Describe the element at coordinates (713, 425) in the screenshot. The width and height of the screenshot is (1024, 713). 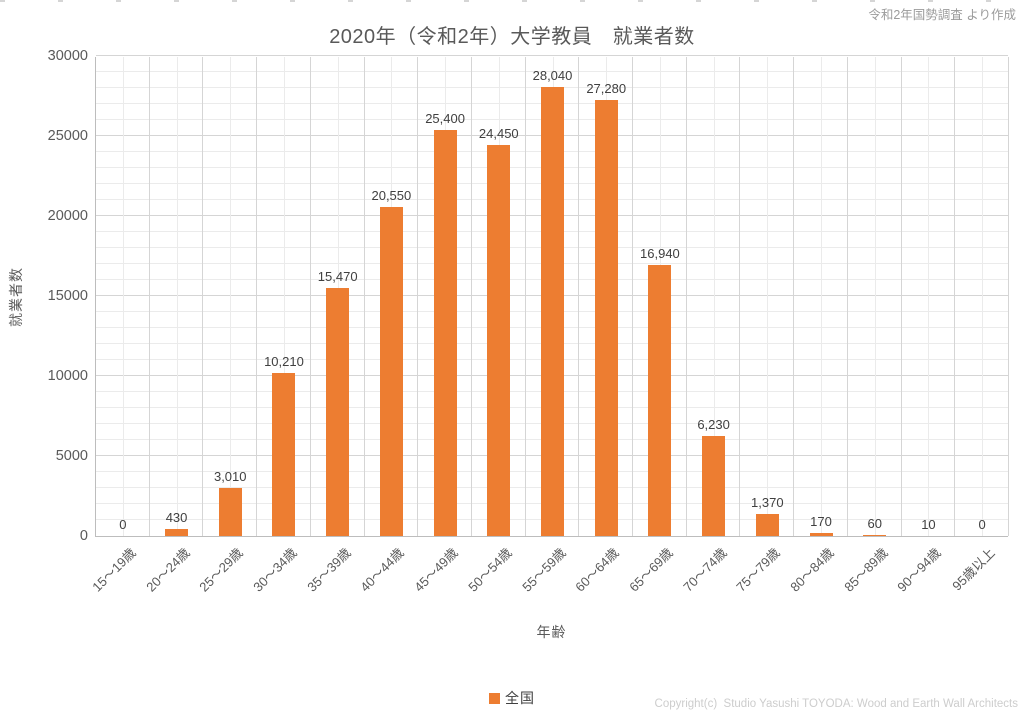
I see `bar-value-label: 6,230` at that location.